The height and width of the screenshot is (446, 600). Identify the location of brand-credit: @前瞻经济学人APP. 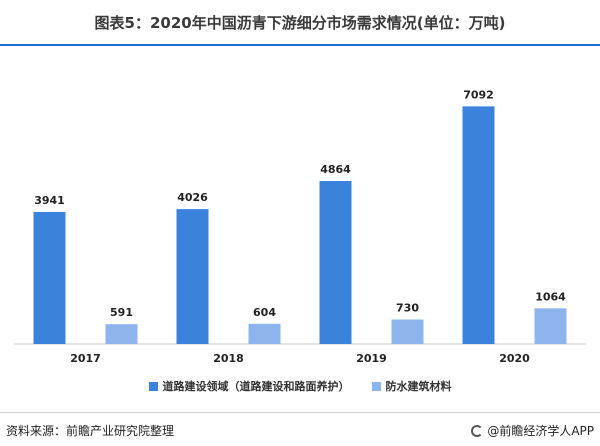
(532, 430).